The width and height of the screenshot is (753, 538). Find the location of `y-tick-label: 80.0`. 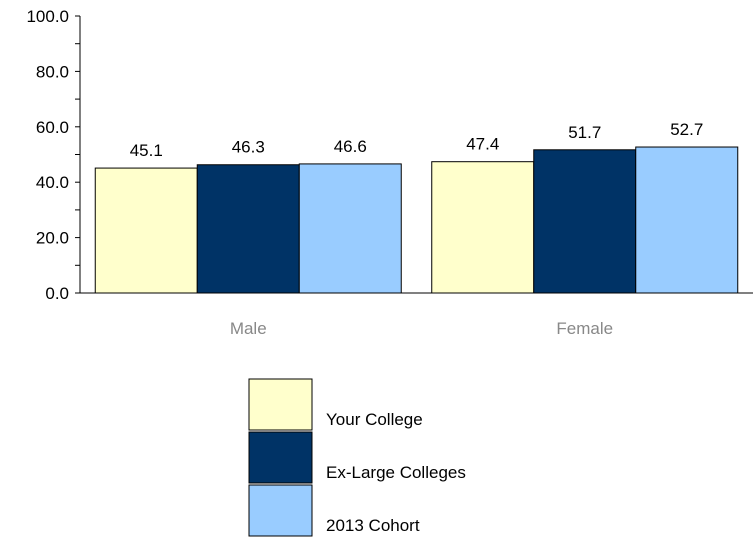

y-tick-label: 80.0 is located at coordinates (52, 71).